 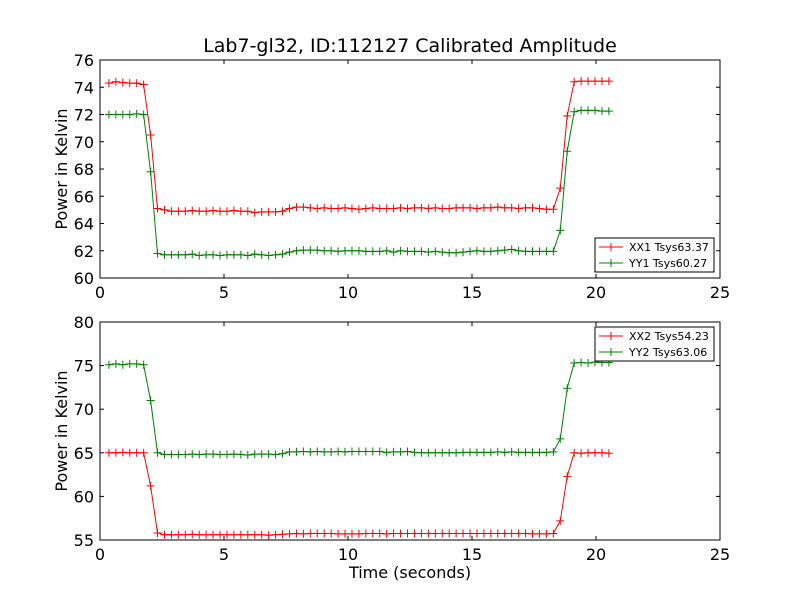 What do you see at coordinates (84, 453) in the screenshot?
I see `y-tick-label: 65` at bounding box center [84, 453].